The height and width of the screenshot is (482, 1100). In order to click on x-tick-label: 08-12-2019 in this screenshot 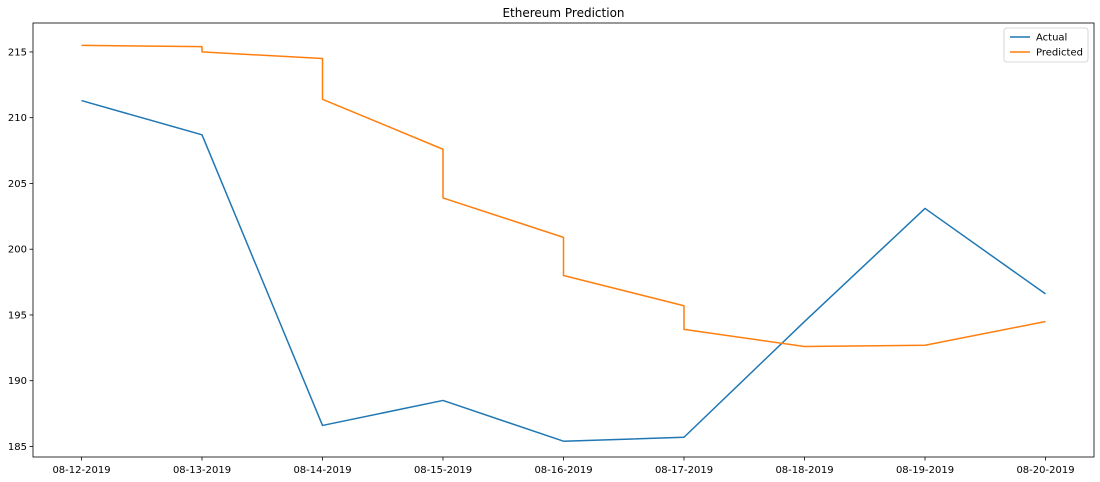, I will do `click(81, 470)`.